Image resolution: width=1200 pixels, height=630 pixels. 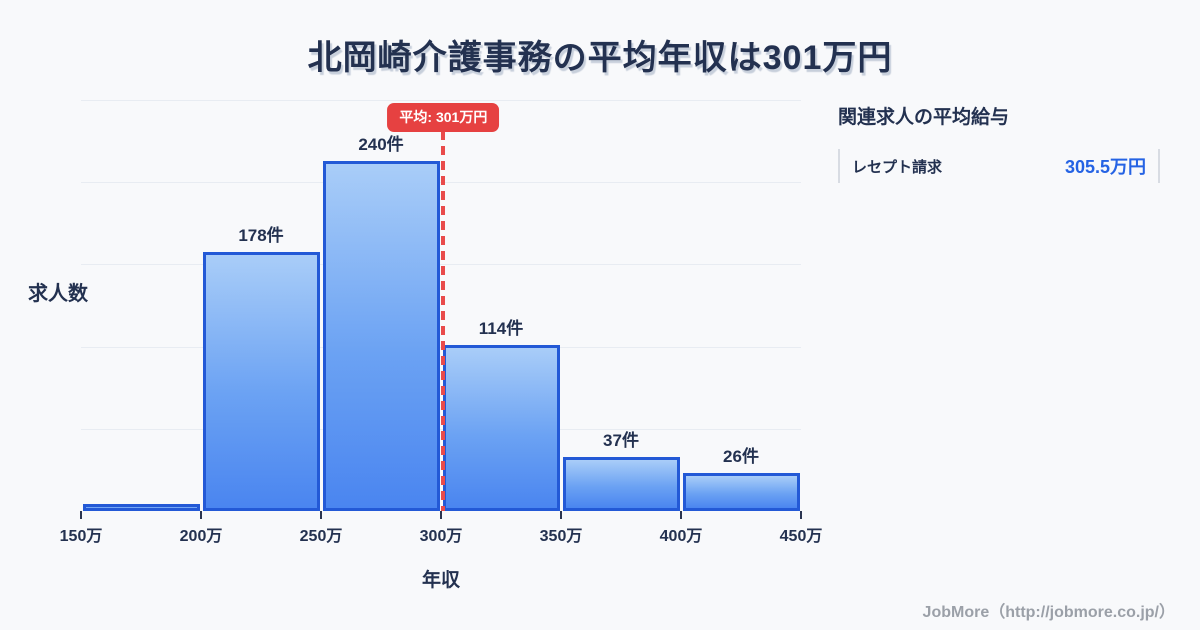 What do you see at coordinates (801, 536) in the screenshot?
I see `x-tick-label: 450万` at bounding box center [801, 536].